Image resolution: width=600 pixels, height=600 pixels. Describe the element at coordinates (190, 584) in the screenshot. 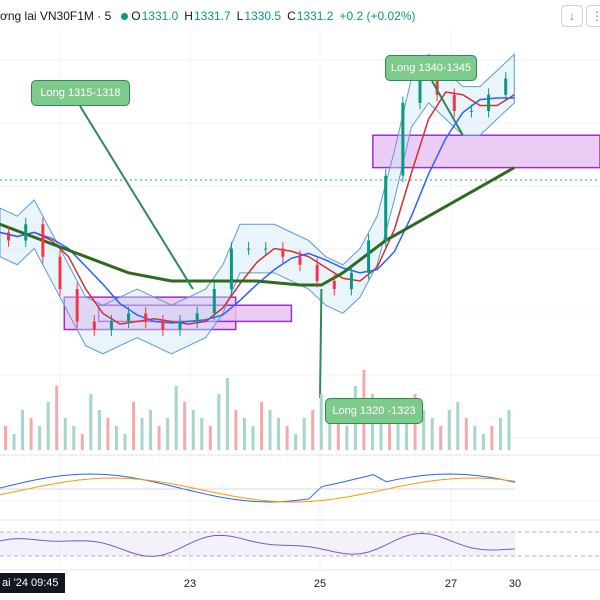

I see `x-tick: 23` at that location.